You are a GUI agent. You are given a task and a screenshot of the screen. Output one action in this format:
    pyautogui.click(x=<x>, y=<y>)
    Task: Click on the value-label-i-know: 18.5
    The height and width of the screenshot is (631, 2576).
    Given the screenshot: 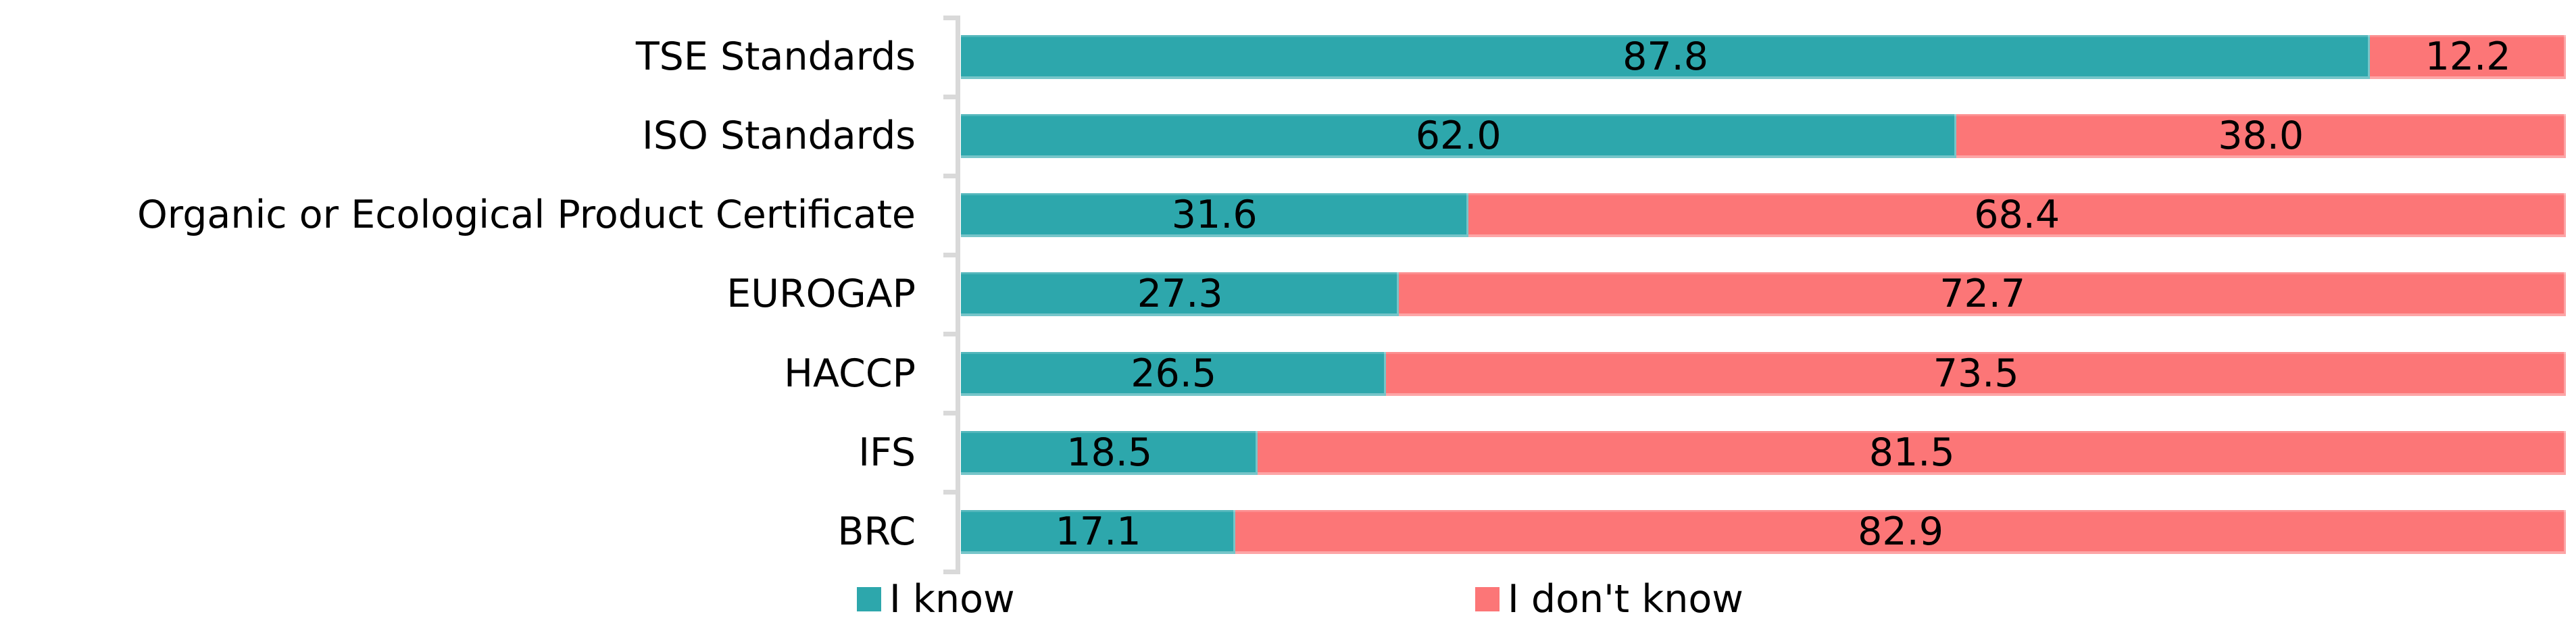 What is the action you would take?
    pyautogui.click(x=1109, y=452)
    